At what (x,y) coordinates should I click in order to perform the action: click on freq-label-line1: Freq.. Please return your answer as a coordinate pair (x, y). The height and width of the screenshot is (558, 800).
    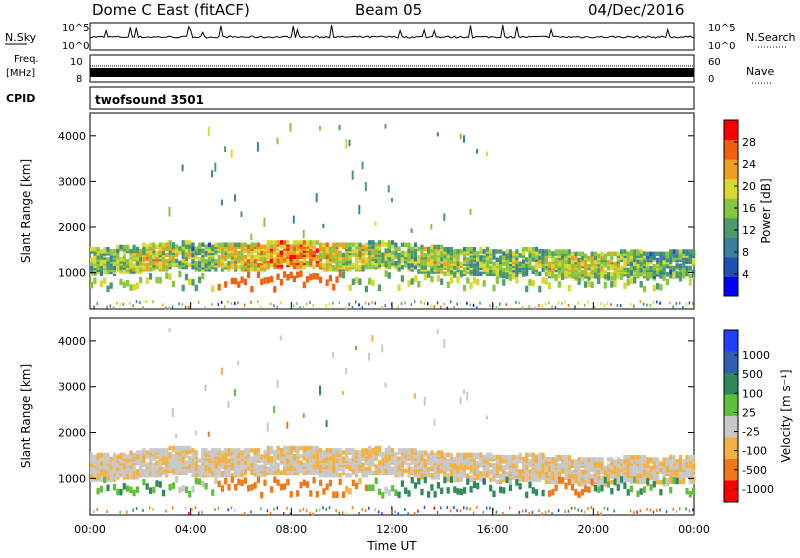
    Looking at the image, I should click on (26, 59).